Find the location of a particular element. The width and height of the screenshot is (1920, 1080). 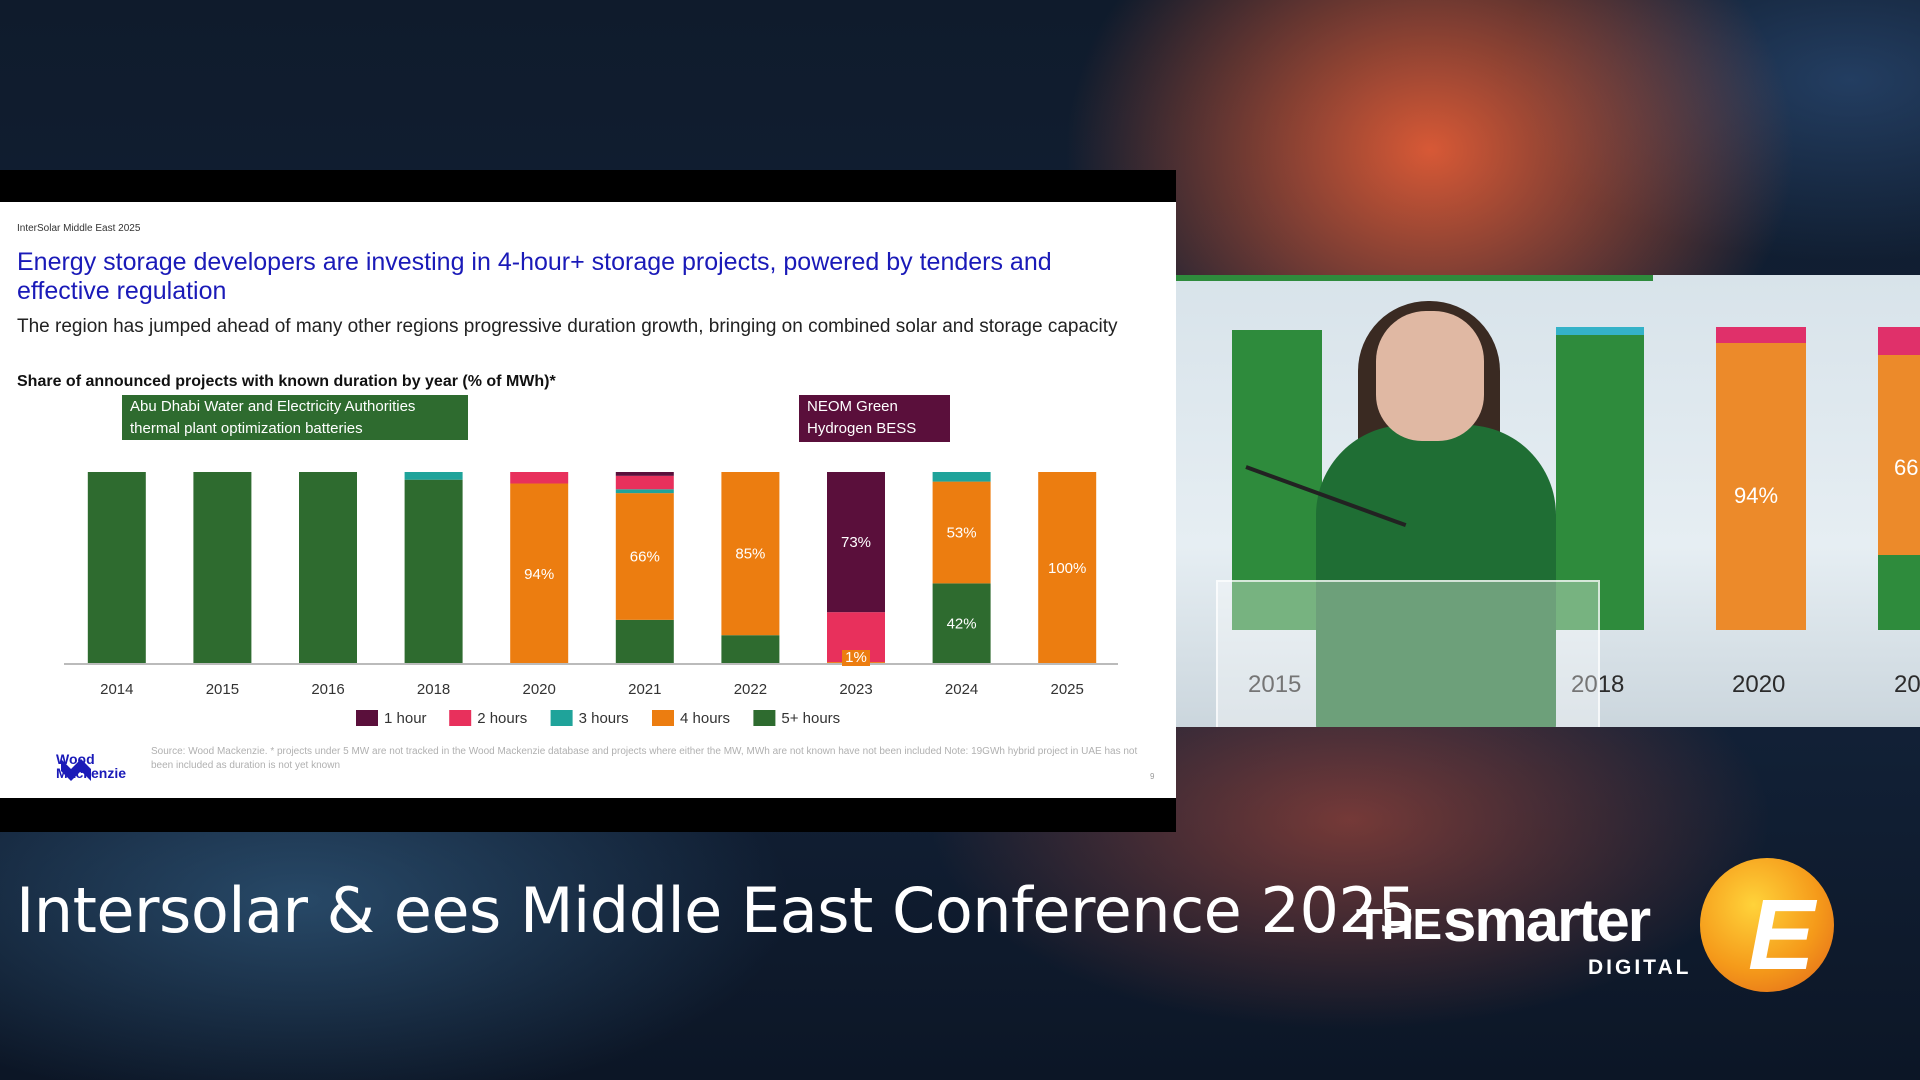

camera-year-4: 20 is located at coordinates (1907, 684).